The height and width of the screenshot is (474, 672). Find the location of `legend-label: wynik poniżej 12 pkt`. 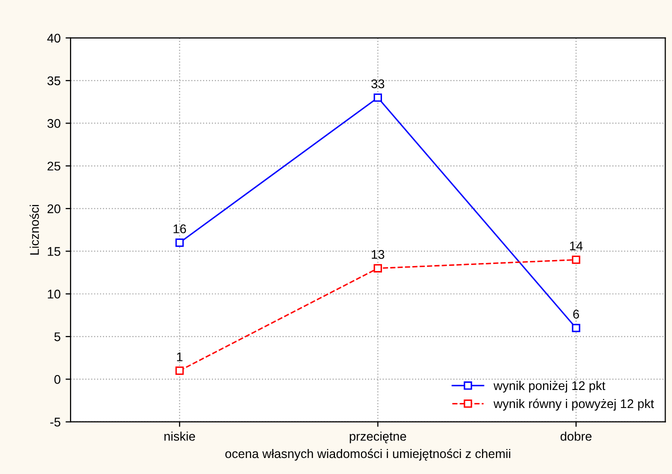

legend-label: wynik poniżej 12 pkt is located at coordinates (550, 386).